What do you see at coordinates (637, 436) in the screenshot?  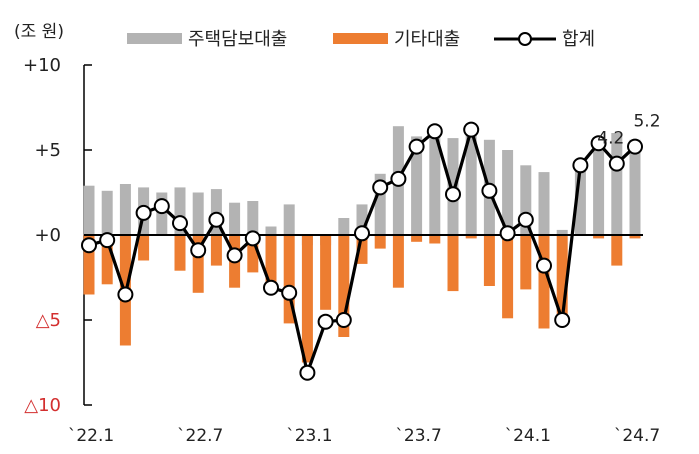 I see `x-tick-label: `24.7` at bounding box center [637, 436].